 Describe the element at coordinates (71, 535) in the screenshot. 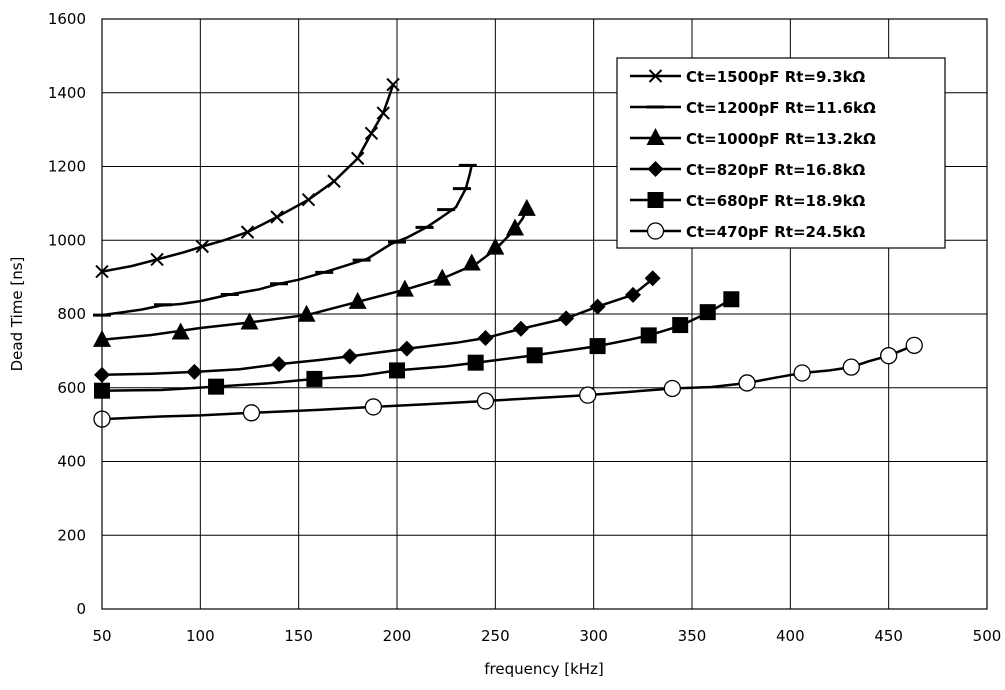

I see `y-tick-label: 200` at that location.